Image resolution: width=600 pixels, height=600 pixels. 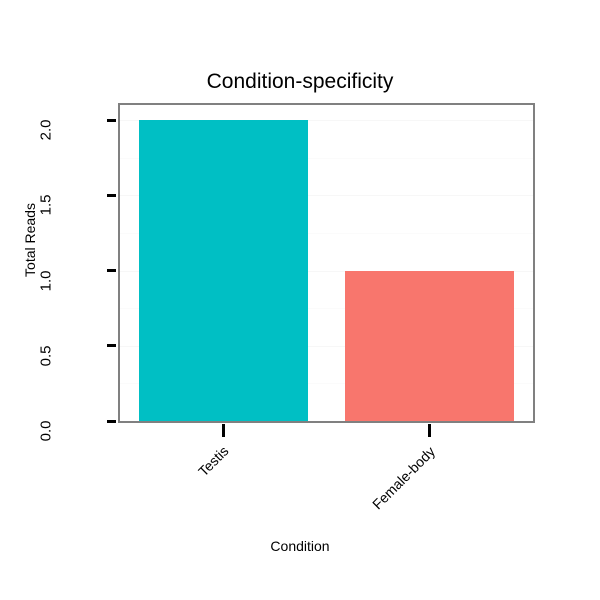 What do you see at coordinates (46, 280) in the screenshot?
I see `y-tick-label-2: 1.0` at bounding box center [46, 280].